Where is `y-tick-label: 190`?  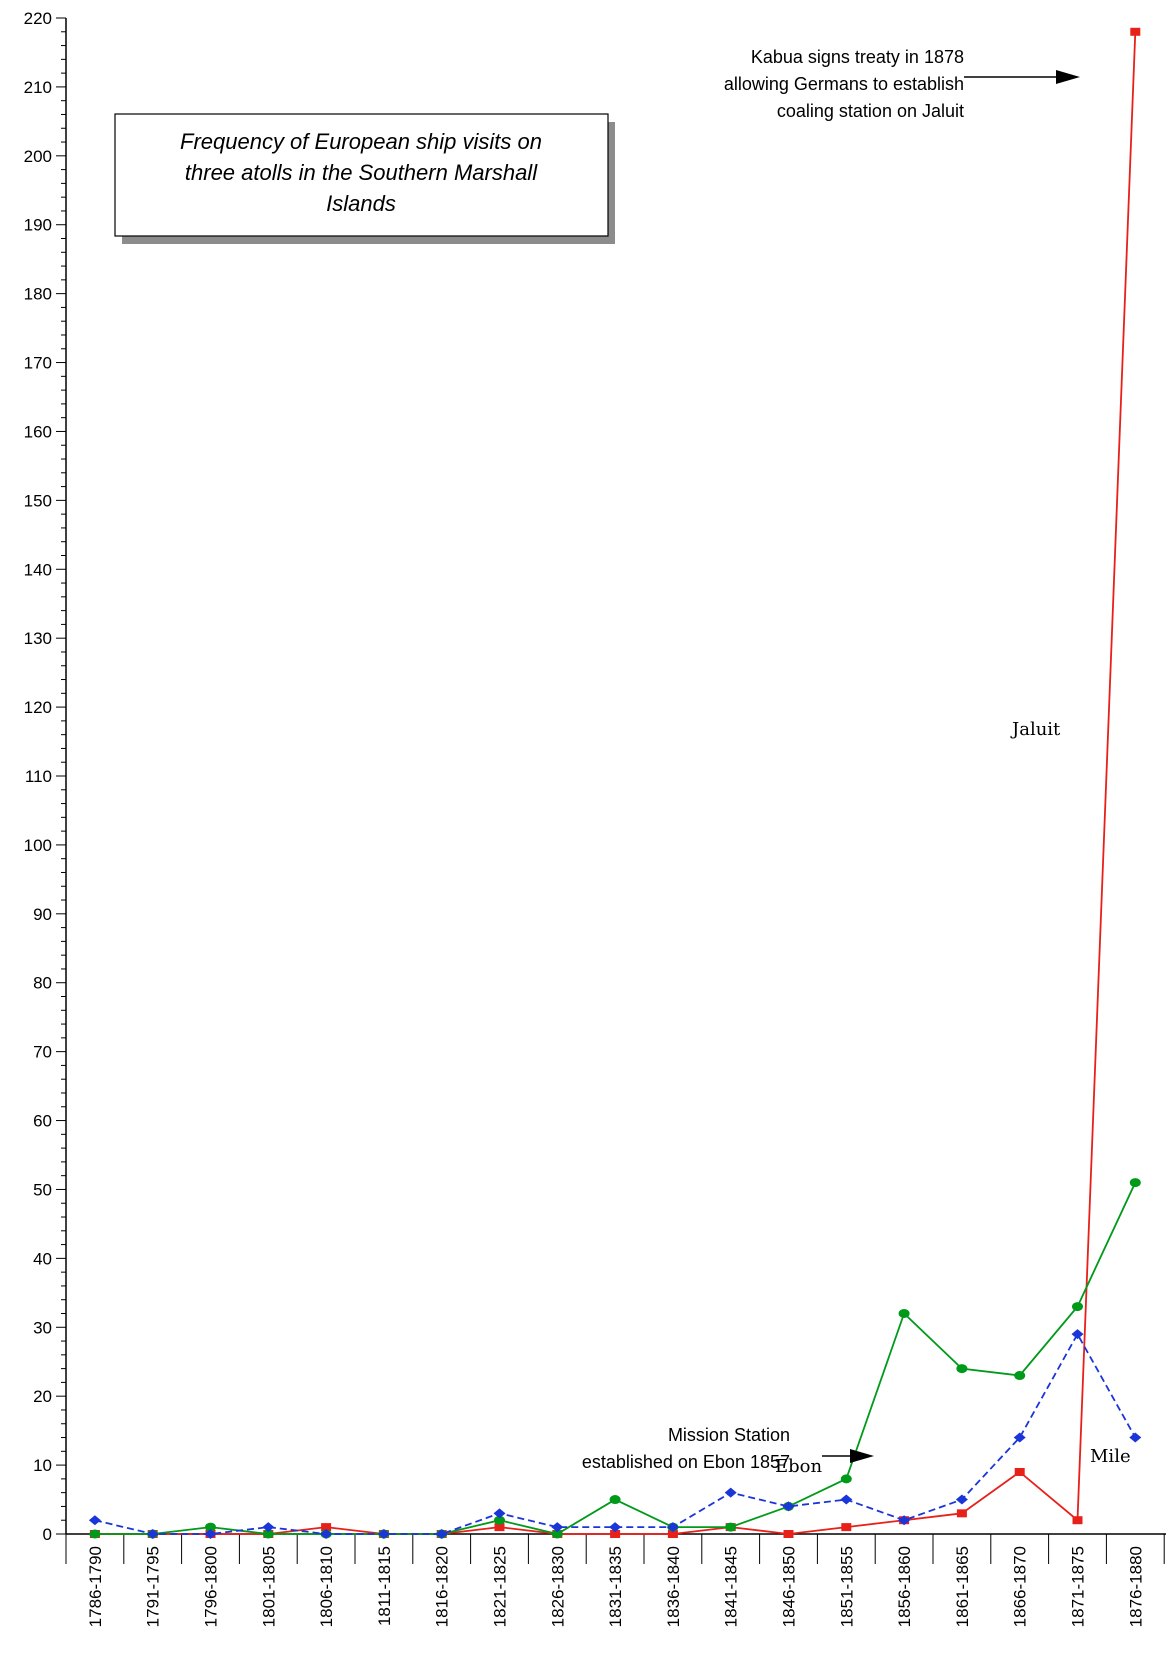
y-tick-label: 190 is located at coordinates (38, 225).